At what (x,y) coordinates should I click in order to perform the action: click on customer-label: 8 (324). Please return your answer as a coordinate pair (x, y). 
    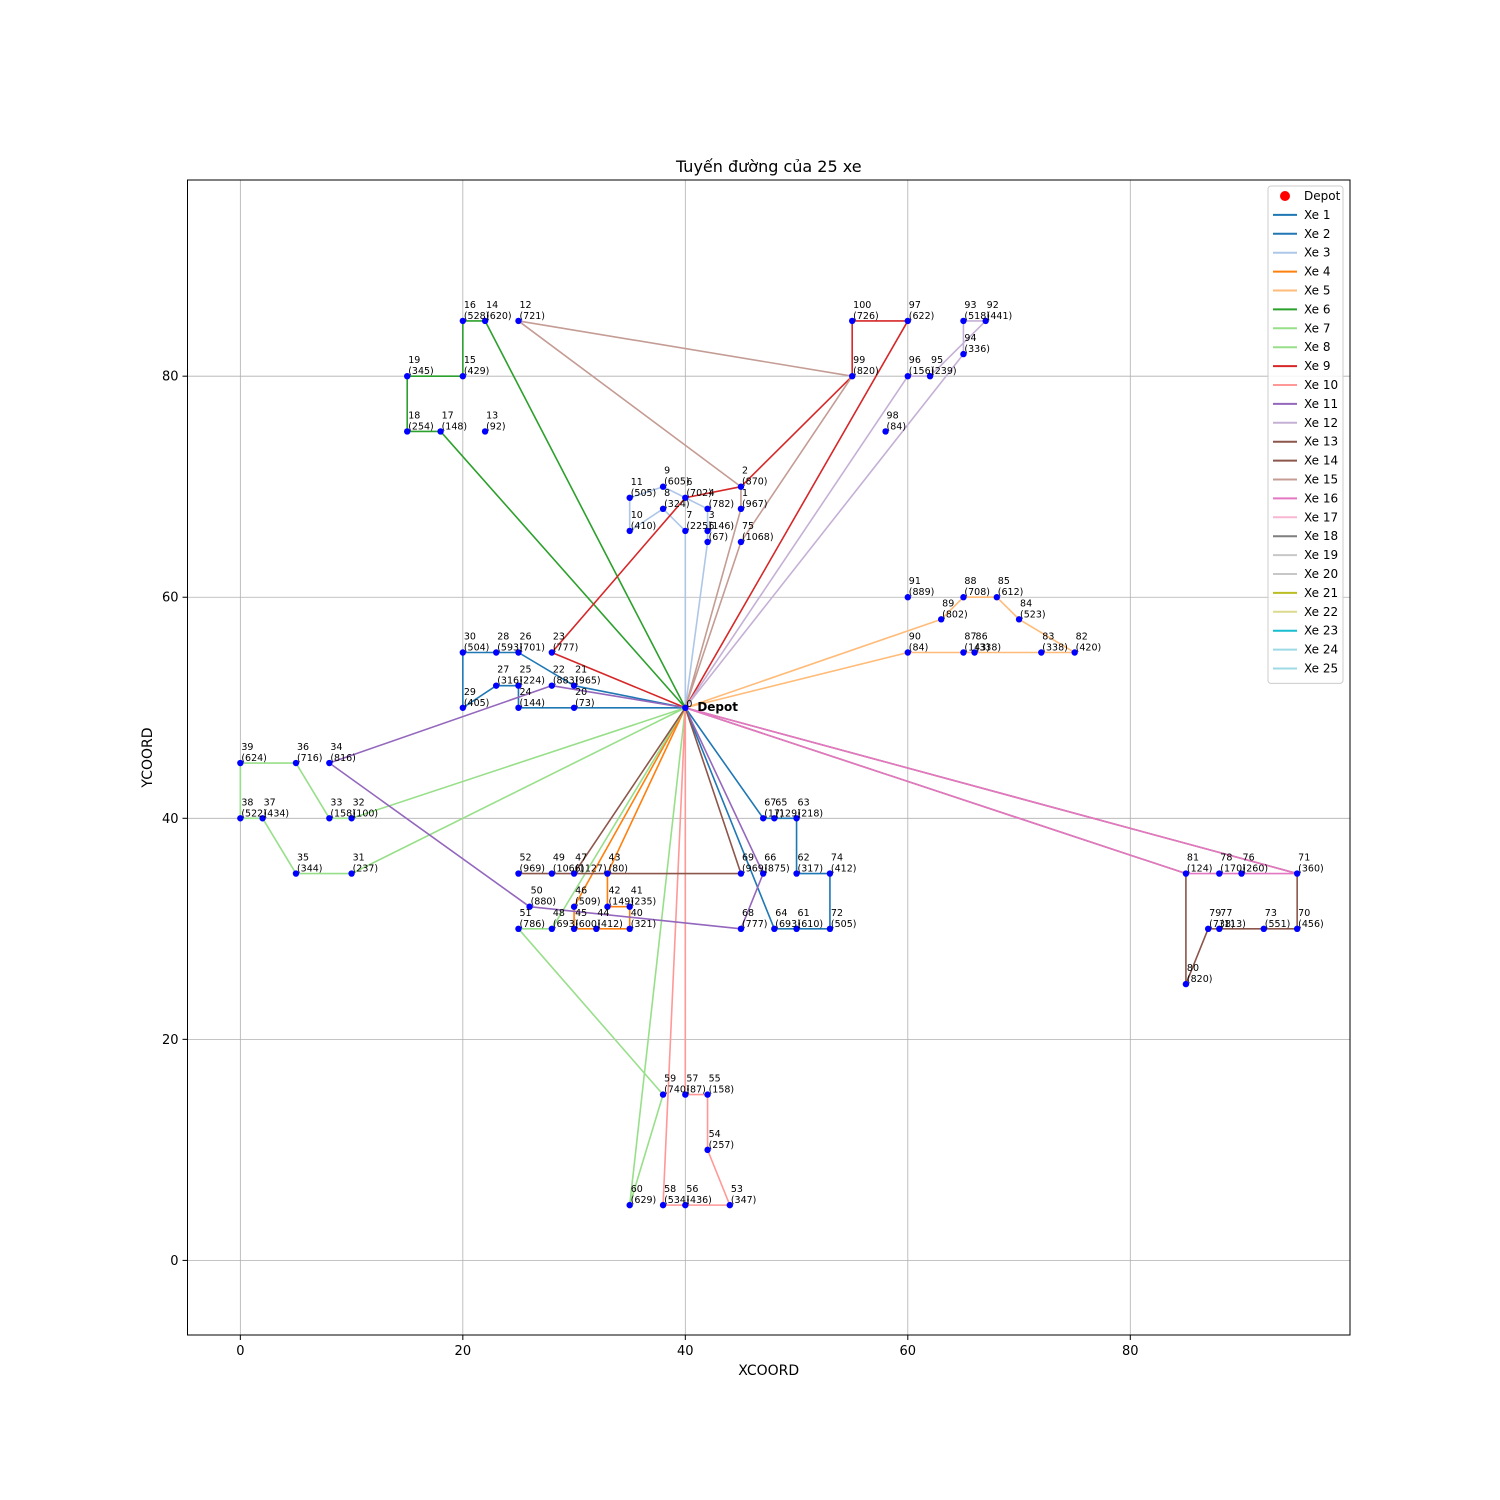
    Looking at the image, I should click on (677, 499).